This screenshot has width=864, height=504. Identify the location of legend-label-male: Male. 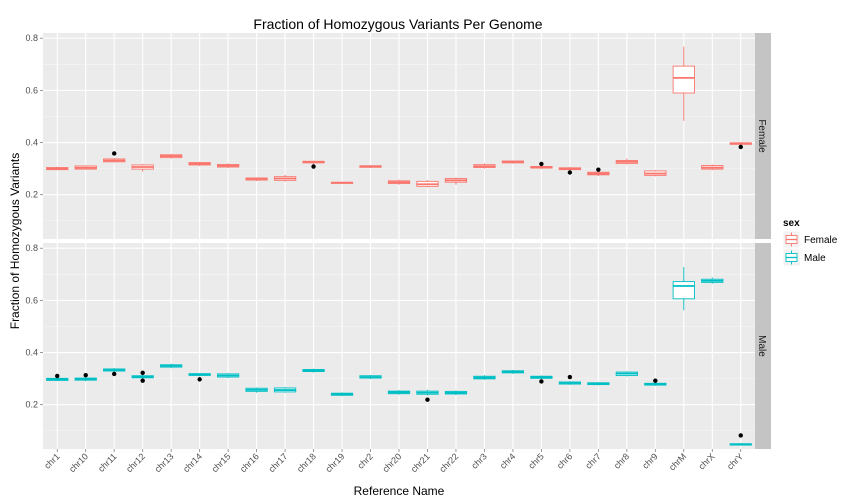
(815, 258).